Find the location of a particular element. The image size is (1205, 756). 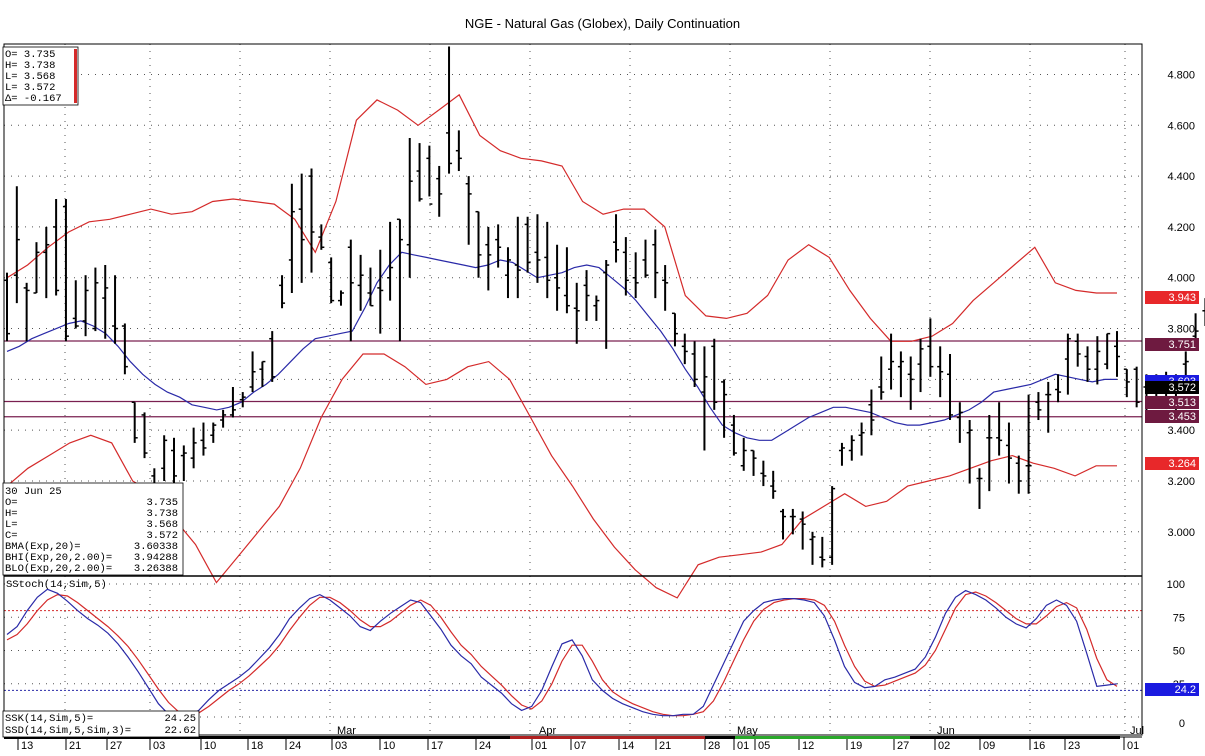

stoch-tick-label: 0 is located at coordinates (1182, 724).